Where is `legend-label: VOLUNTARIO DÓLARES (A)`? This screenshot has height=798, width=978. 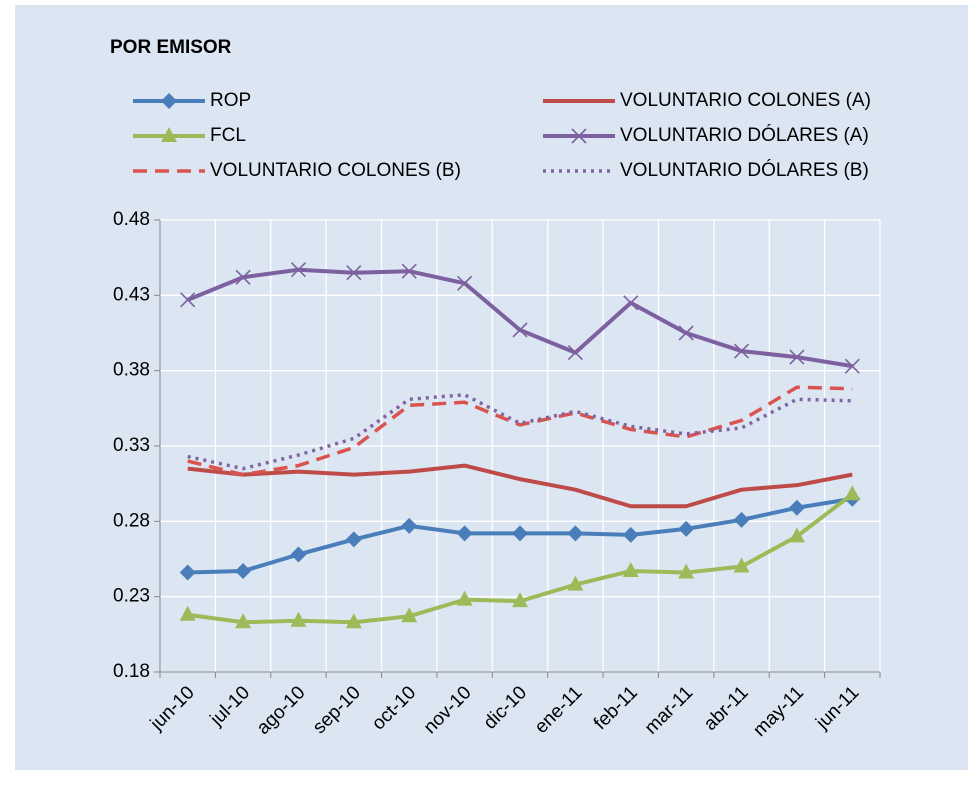
legend-label: VOLUNTARIO DÓLARES (A) is located at coordinates (744, 135).